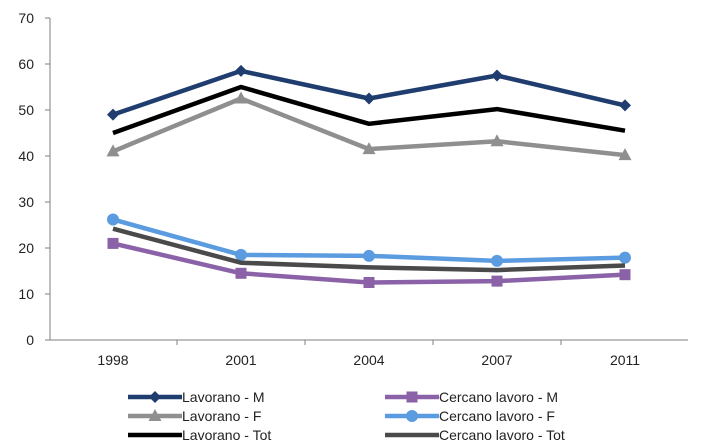  I want to click on legend-label: Lavorano - F, so click(221, 416).